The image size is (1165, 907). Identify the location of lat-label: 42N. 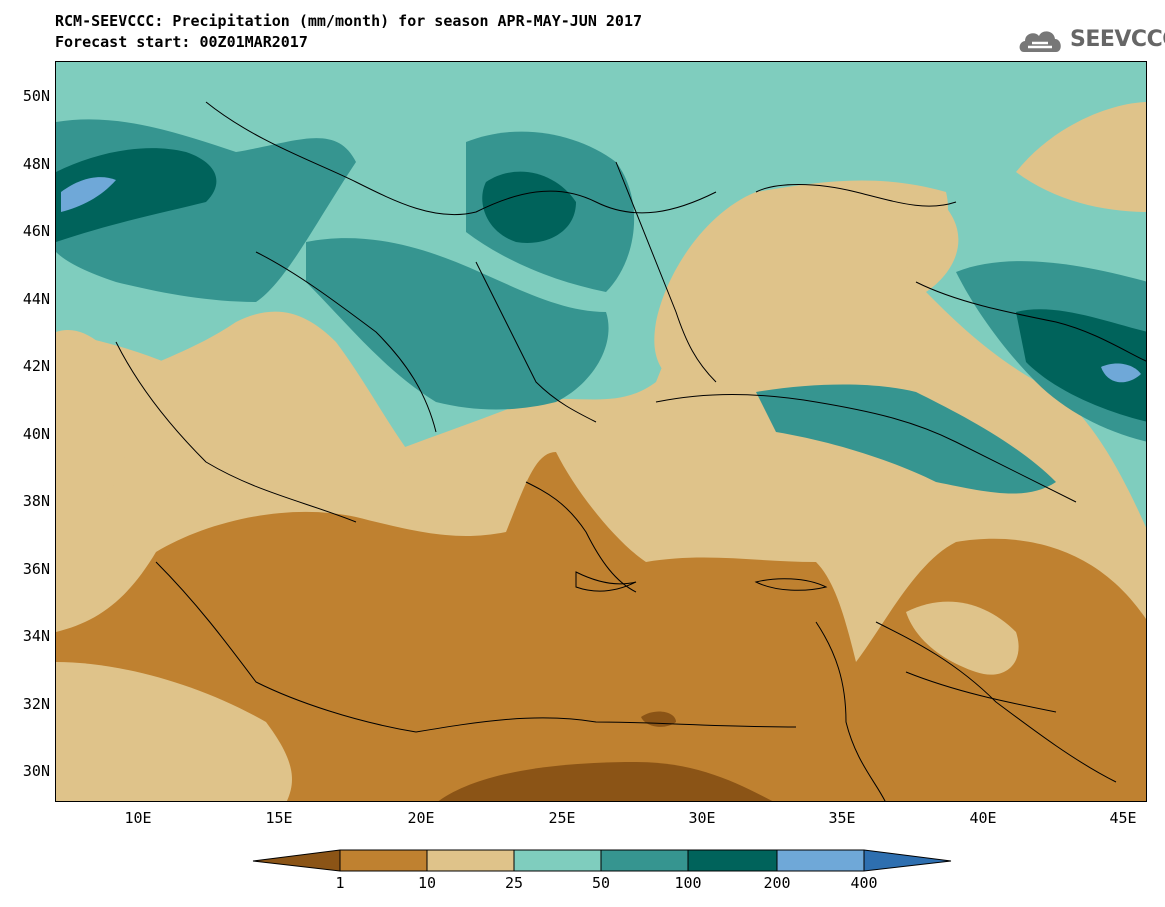
(36, 366).